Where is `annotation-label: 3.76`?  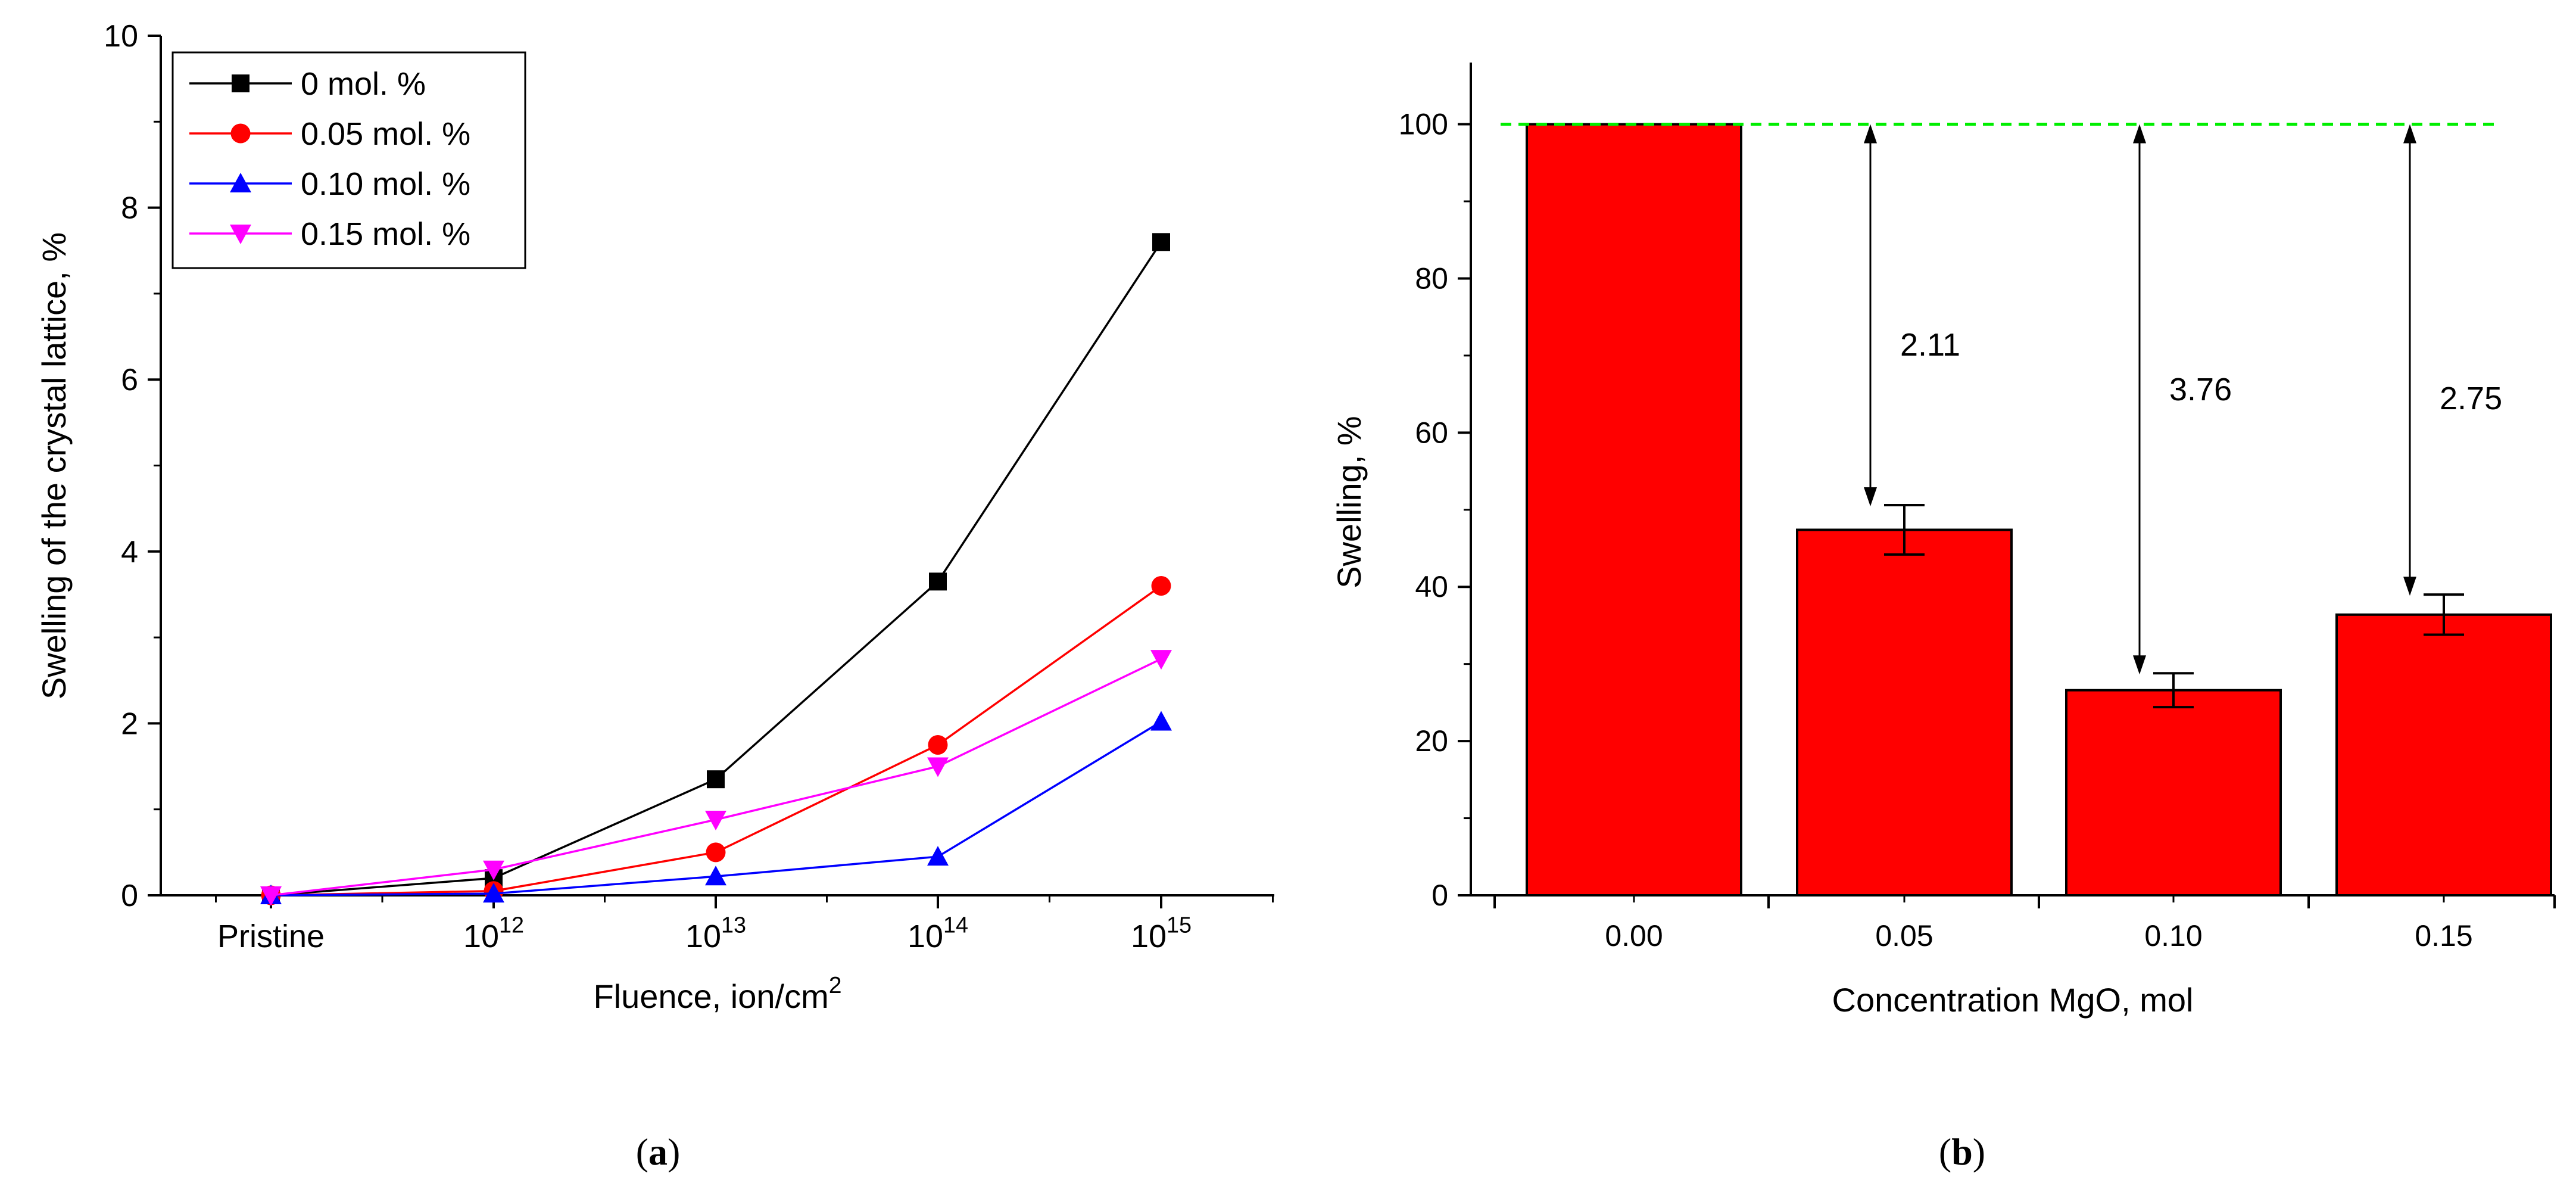
annotation-label: 3.76 is located at coordinates (2200, 389).